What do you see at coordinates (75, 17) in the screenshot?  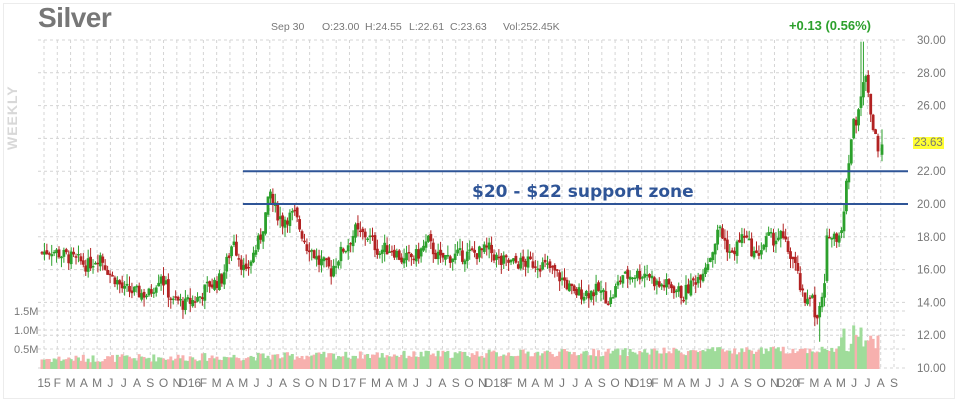 I see `chart-title: Silver` at bounding box center [75, 17].